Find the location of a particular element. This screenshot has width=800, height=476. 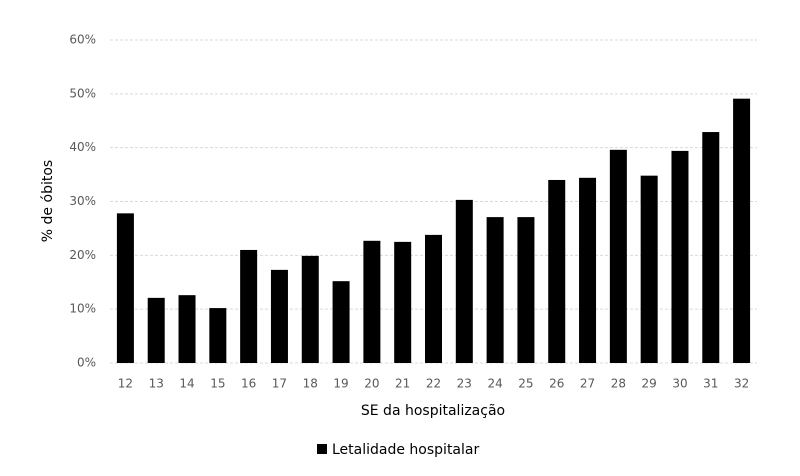

x-tick-label: 21 is located at coordinates (402, 384).